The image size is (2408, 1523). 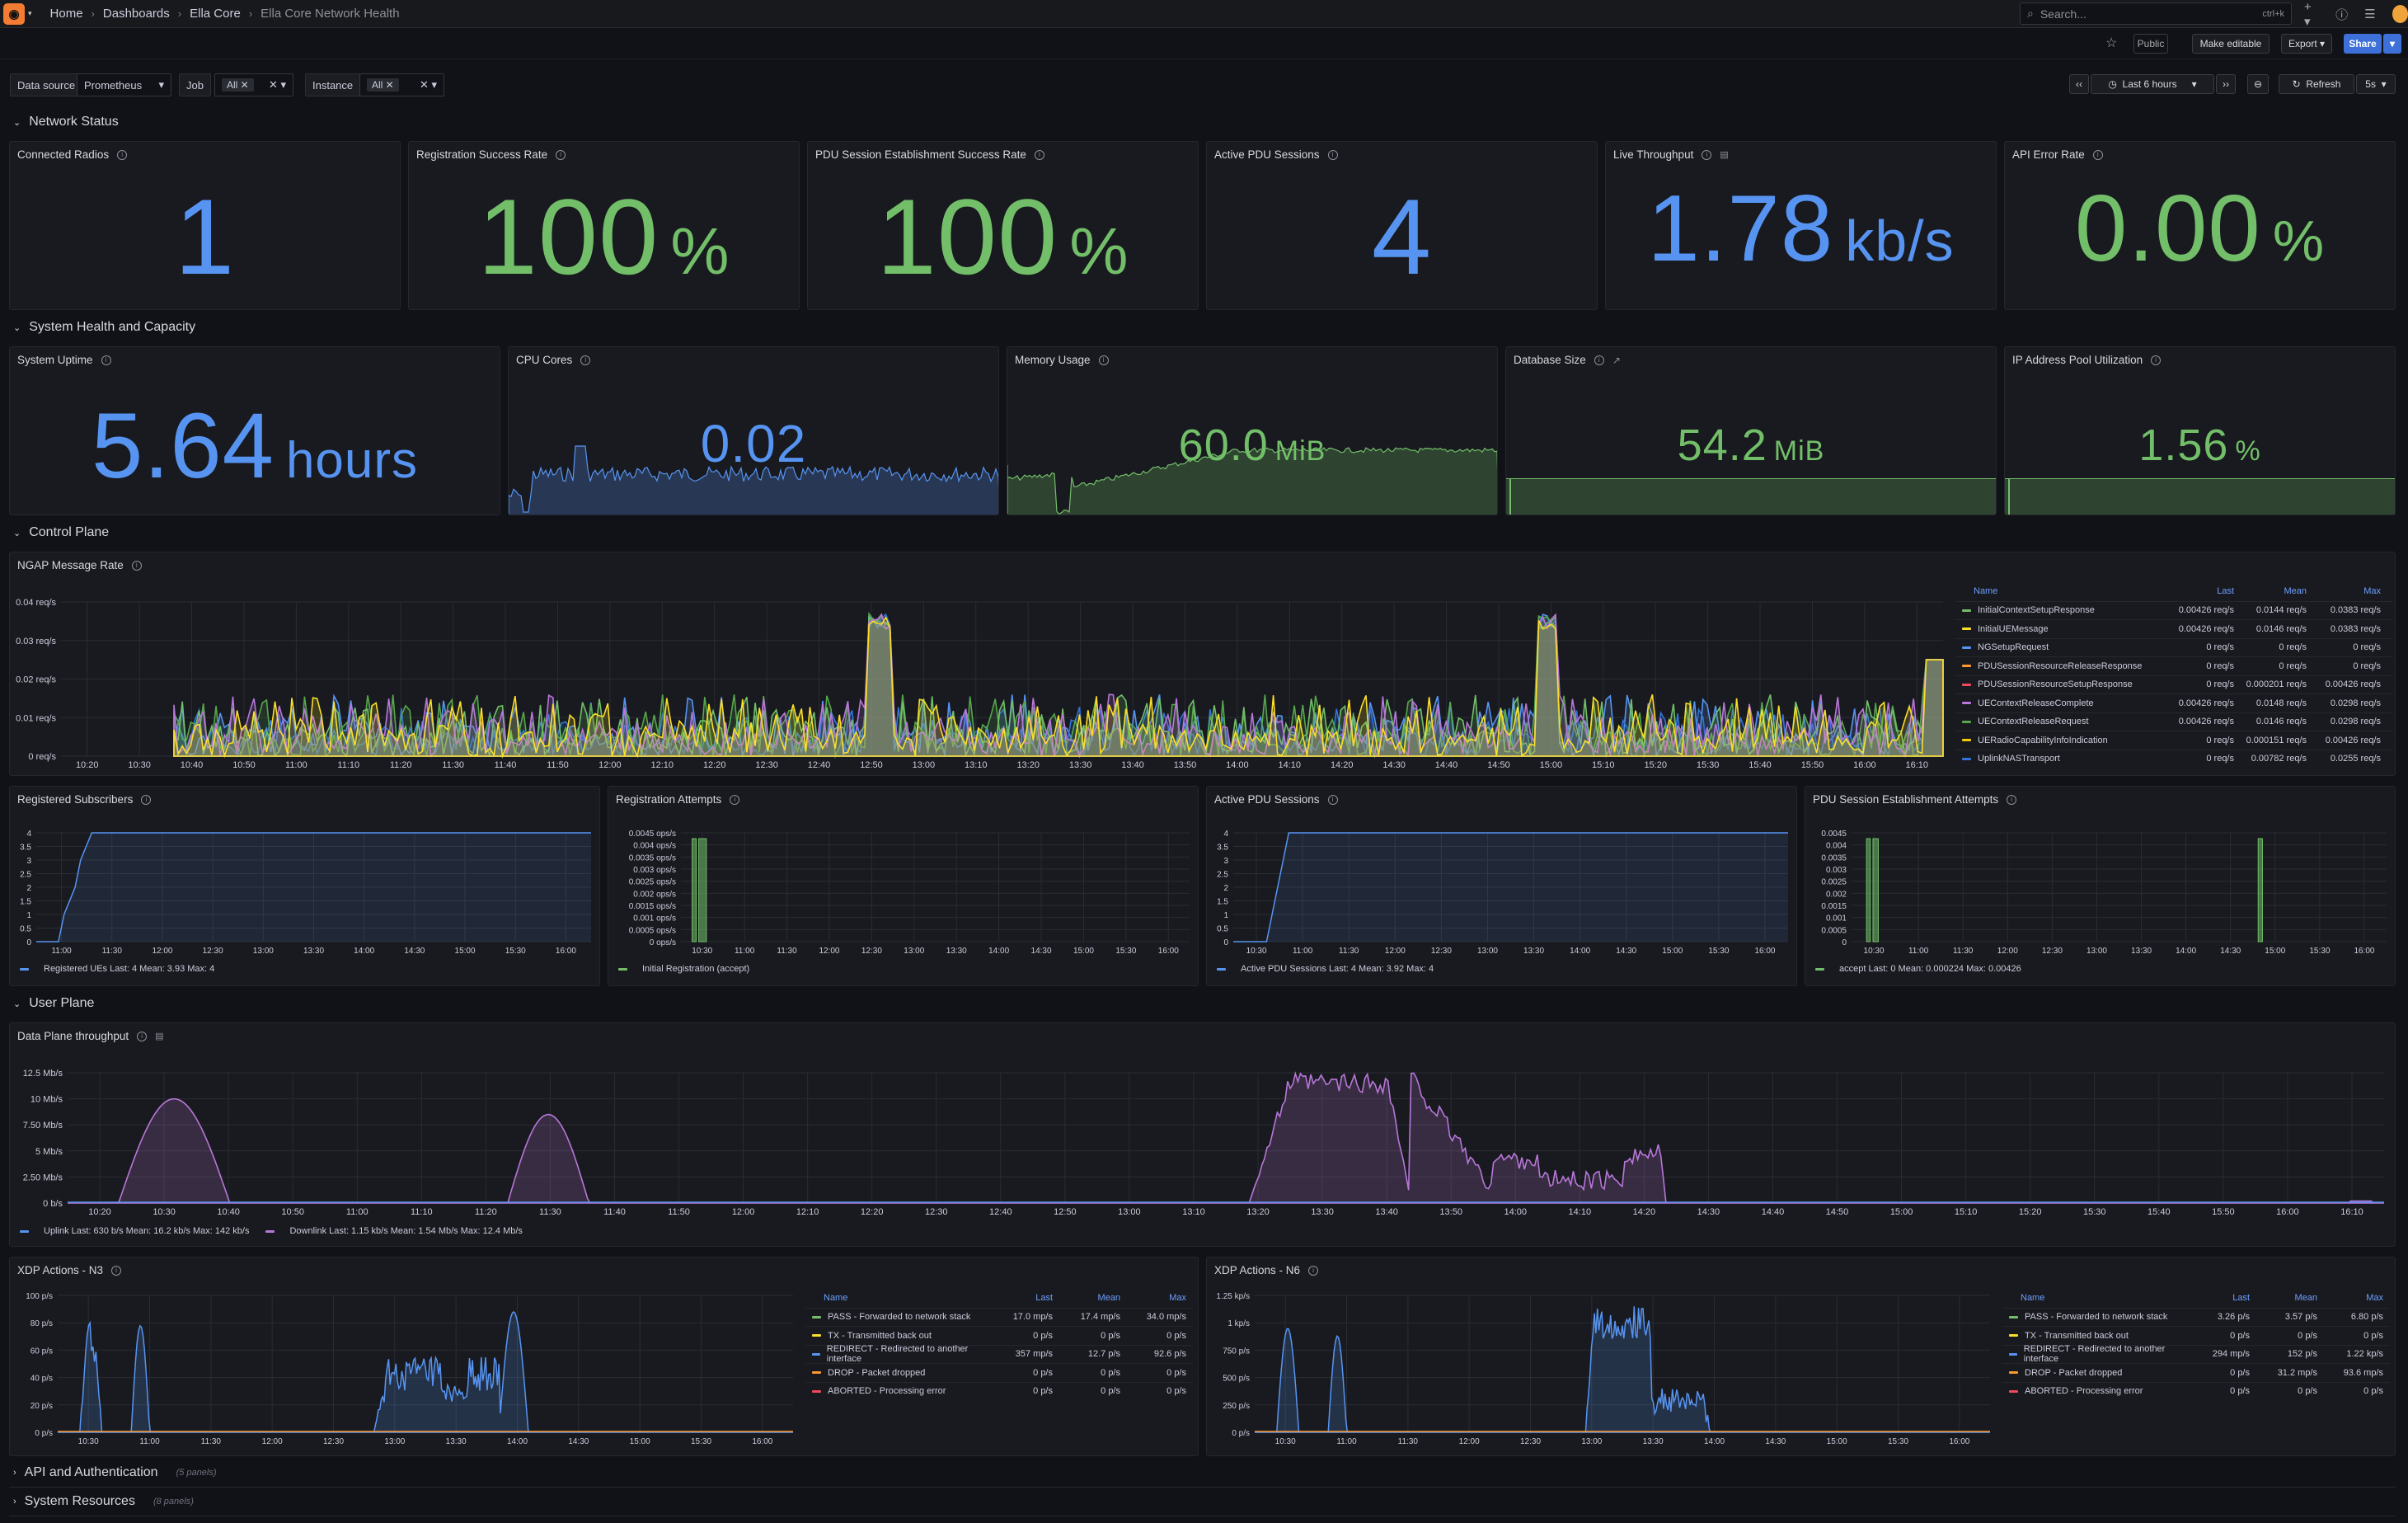 I want to click on refresh-button: ↻ Refresh, so click(x=2316, y=84).